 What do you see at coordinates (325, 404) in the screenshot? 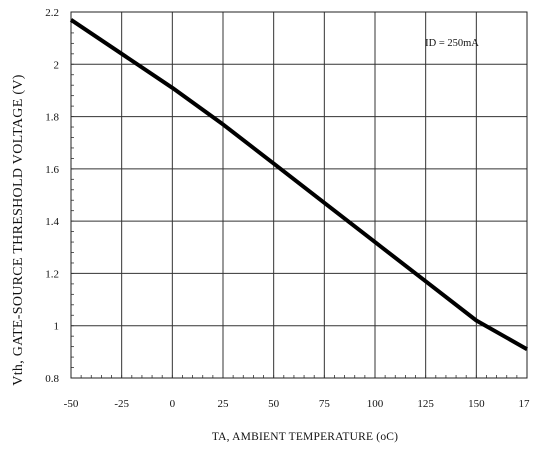
I see `x-tick-label: 75` at bounding box center [325, 404].